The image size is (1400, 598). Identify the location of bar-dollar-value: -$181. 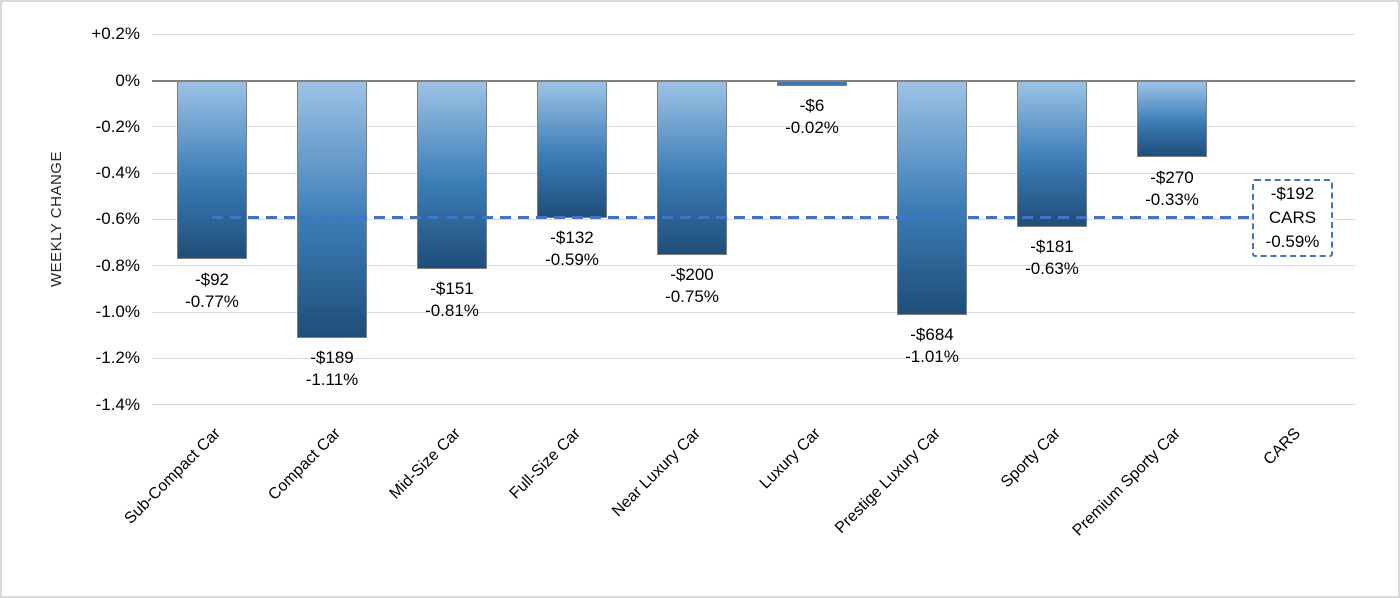
(1052, 247).